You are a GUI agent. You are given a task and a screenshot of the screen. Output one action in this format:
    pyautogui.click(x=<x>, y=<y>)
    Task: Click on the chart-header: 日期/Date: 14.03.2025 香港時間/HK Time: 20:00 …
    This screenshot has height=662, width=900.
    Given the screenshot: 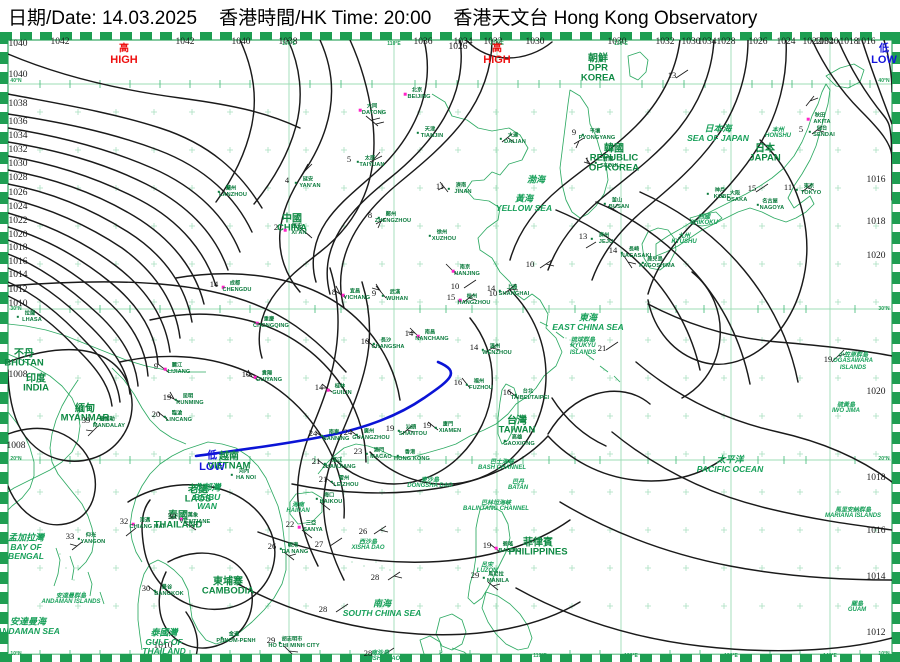 What is the action you would take?
    pyautogui.click(x=450, y=16)
    